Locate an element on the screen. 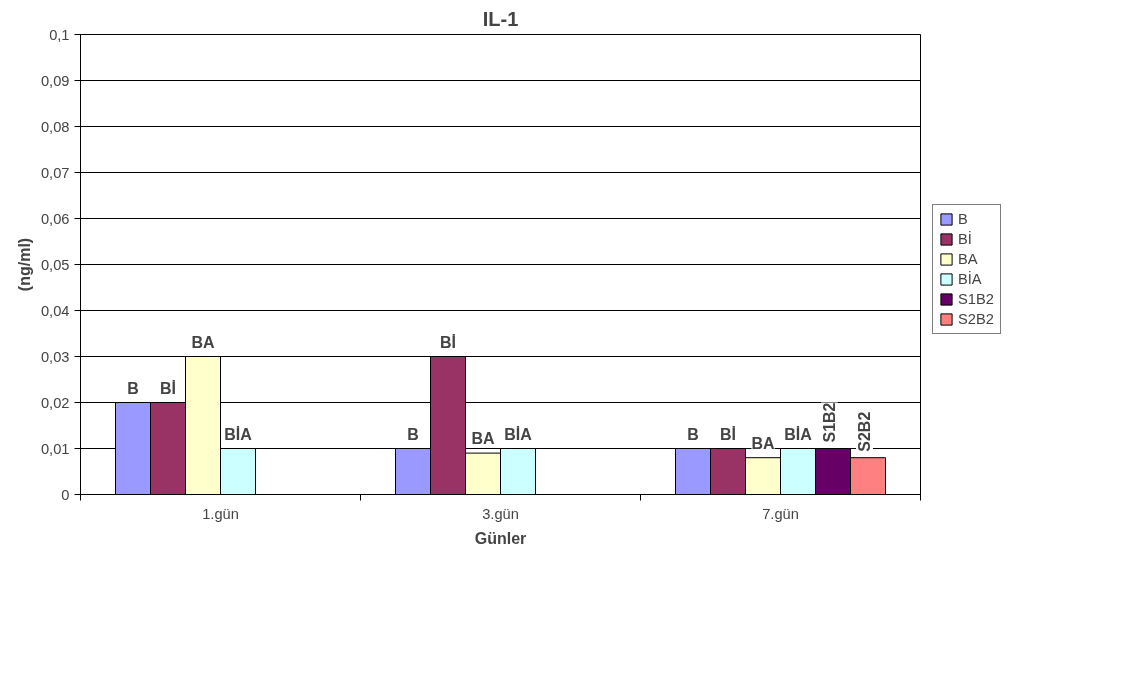 The image size is (1122, 684). legend-label: S1B2 is located at coordinates (976, 299).